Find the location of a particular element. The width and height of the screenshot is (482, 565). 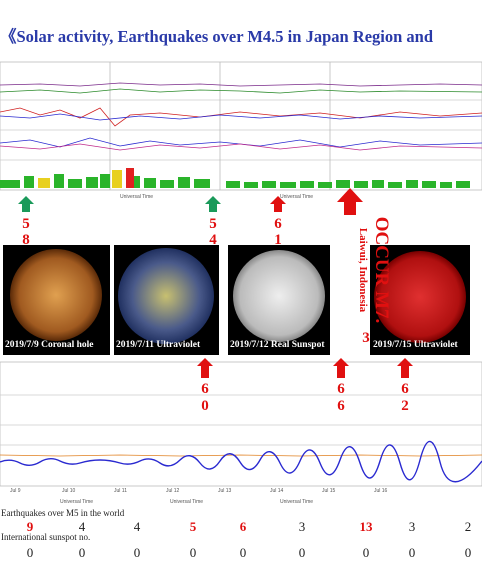

marker-digit: 4 is located at coordinates (213, 240).